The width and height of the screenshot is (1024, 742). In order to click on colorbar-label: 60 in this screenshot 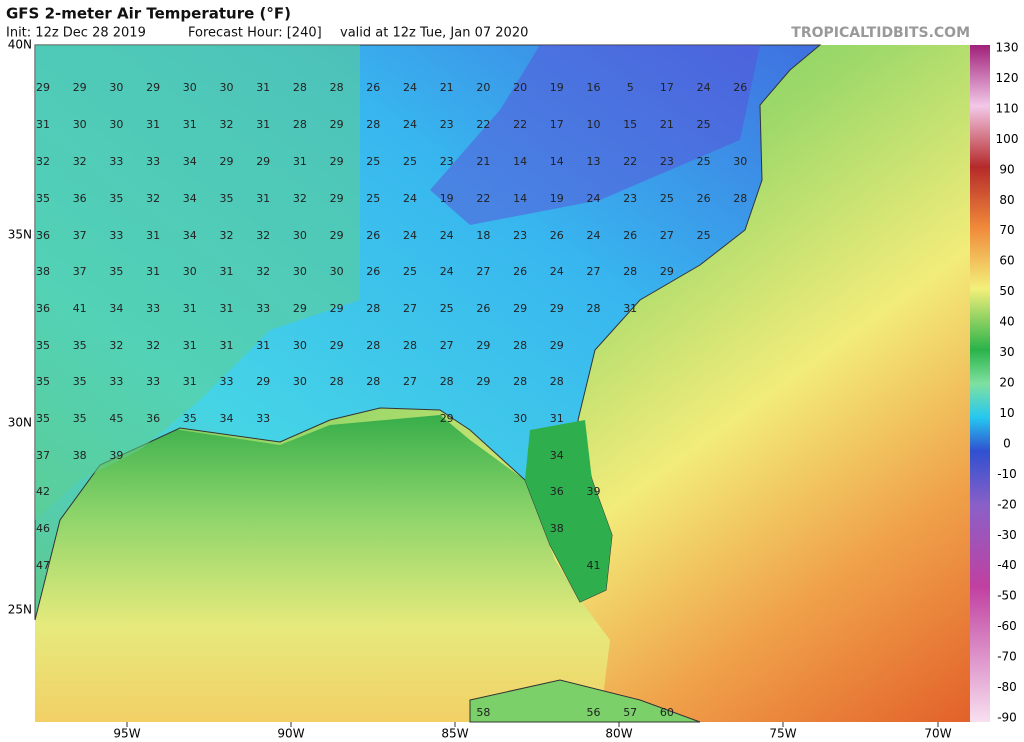, I will do `click(1006, 261)`.